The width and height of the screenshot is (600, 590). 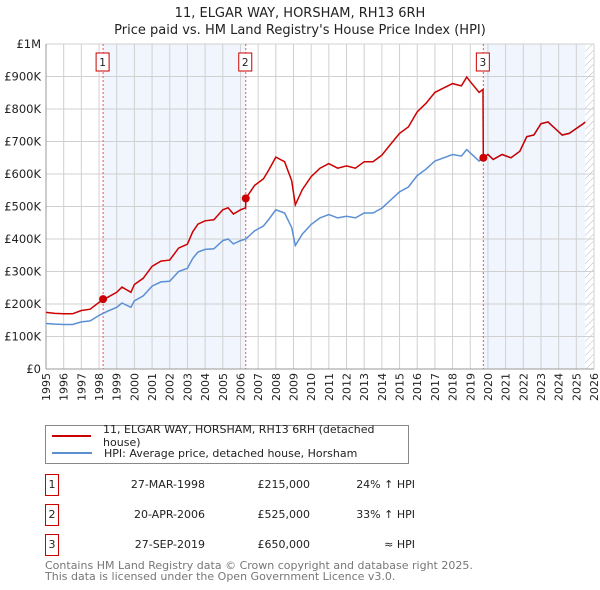 I want to click on chart-title: 11, ELGAR WAY, HORSHAM, RH13 6RH, so click(x=300, y=13).